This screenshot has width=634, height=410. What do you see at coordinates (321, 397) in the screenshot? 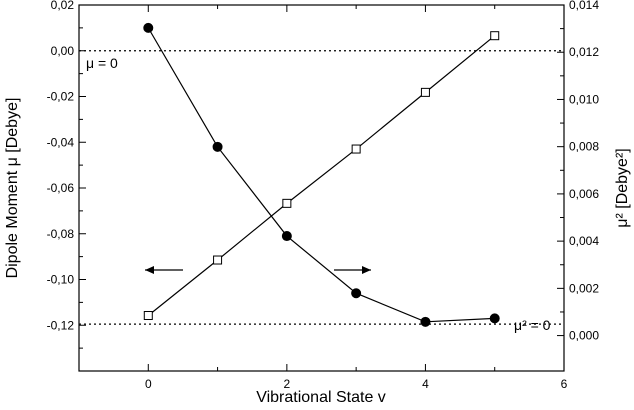
I see `x-axis-label: Vibrational State v` at bounding box center [321, 397].